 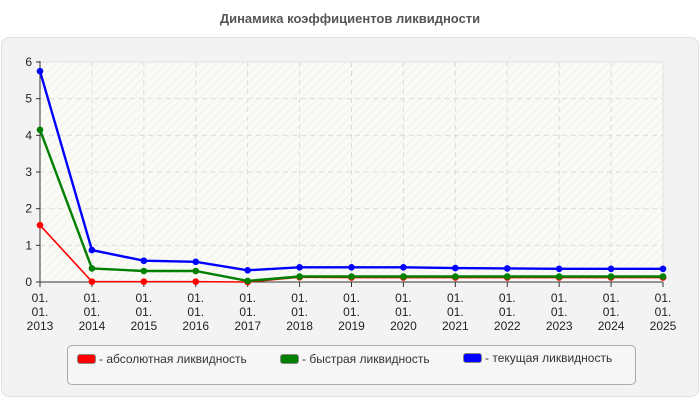 What do you see at coordinates (40, 326) in the screenshot?
I see `x-tick-label: 2013` at bounding box center [40, 326].